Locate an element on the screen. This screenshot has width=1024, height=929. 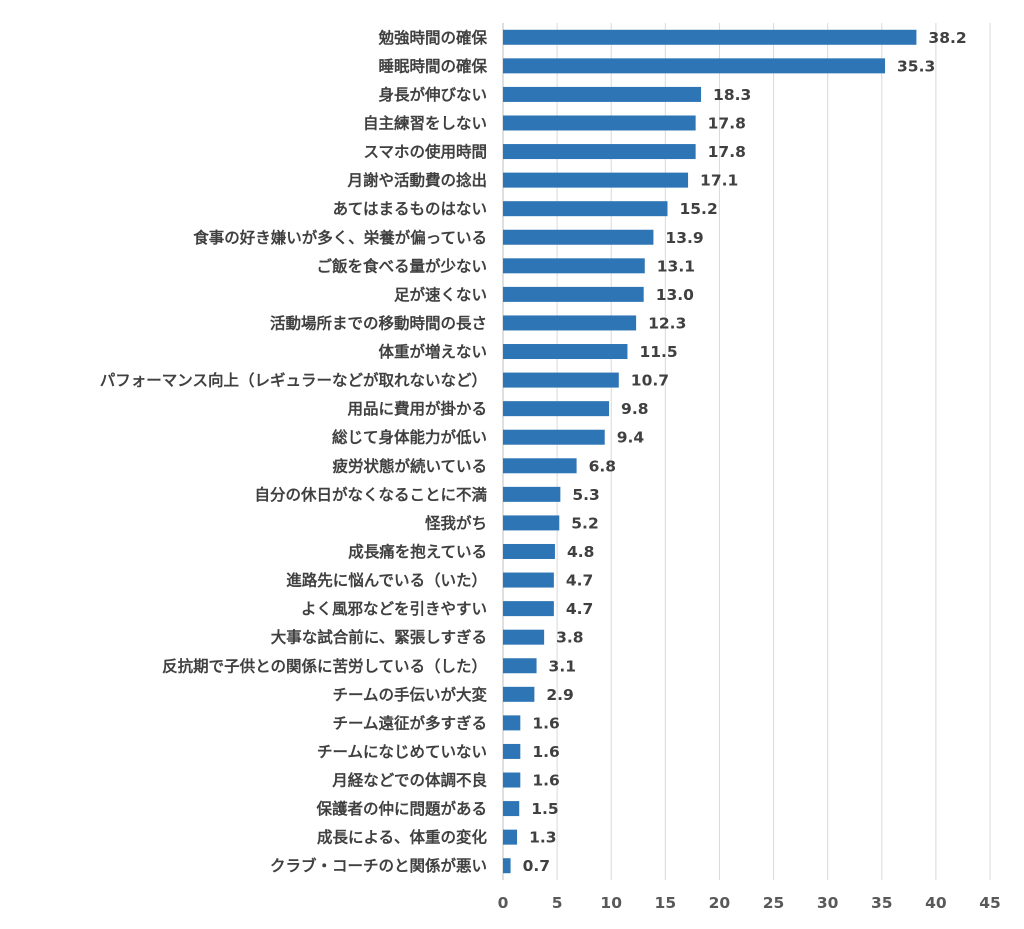
data-label: 6.8 is located at coordinates (602, 466).